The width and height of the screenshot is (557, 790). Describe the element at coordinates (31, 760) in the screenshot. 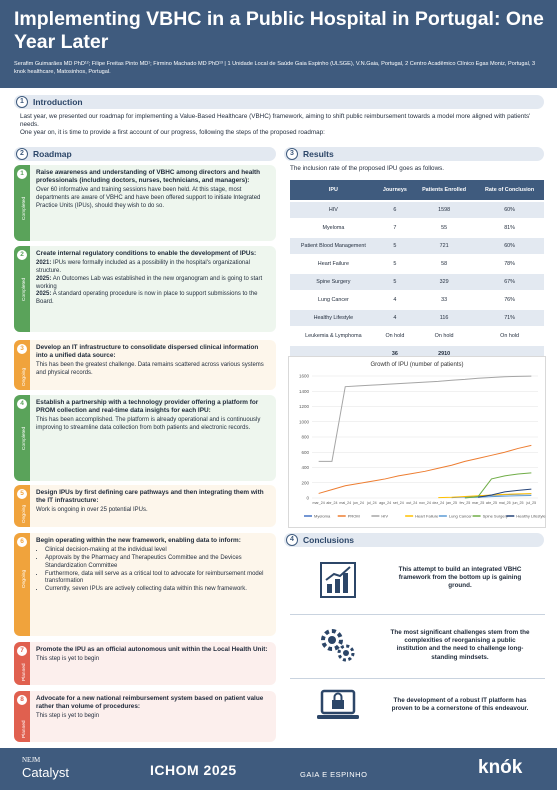

I see `logo: NEJM` at that location.